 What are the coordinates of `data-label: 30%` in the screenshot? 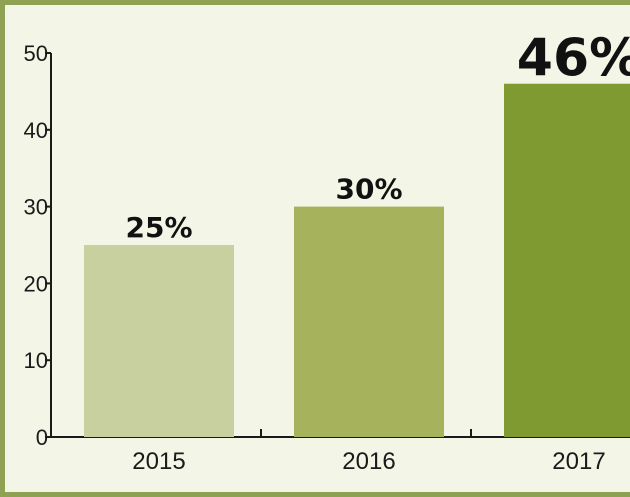 It's located at (368, 189).